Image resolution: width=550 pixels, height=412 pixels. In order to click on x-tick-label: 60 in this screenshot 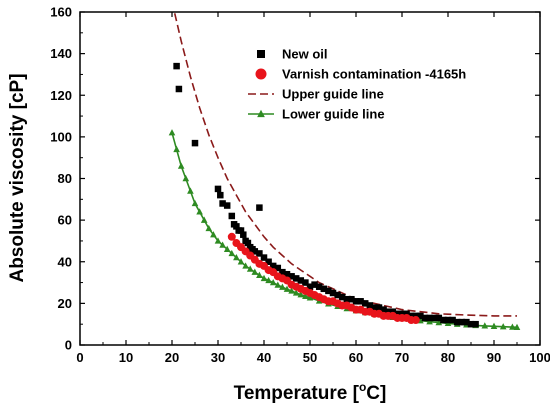, I will do `click(356, 357)`.